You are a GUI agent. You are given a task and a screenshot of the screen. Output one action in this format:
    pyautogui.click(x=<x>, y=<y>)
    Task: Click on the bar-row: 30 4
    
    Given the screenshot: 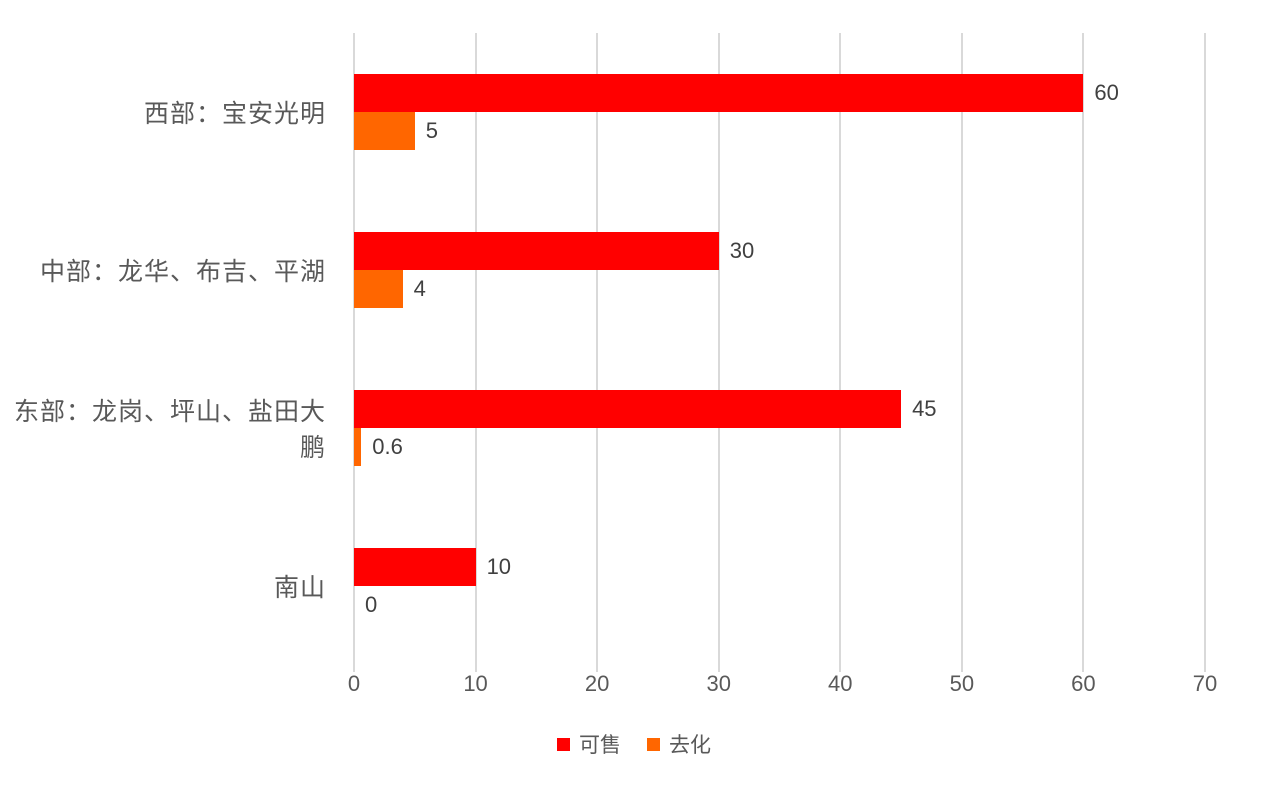 What is the action you would take?
    pyautogui.click(x=779, y=270)
    